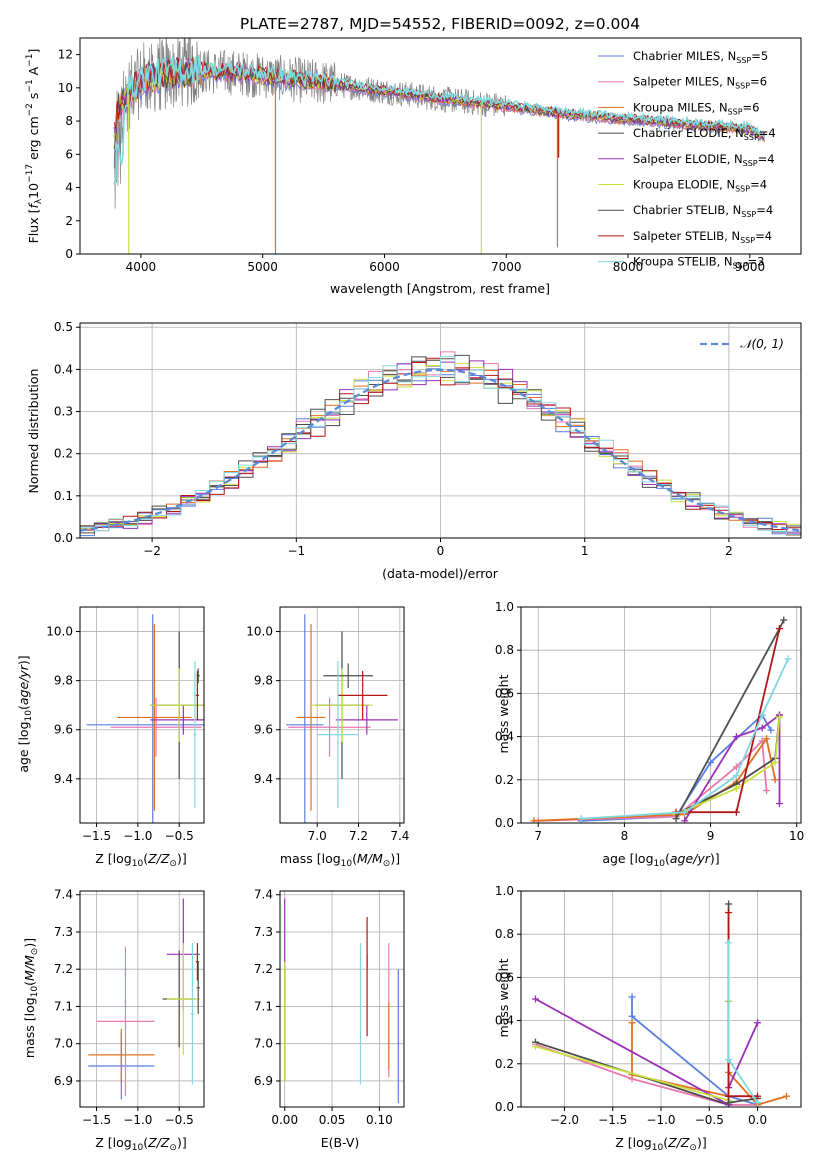 Image resolution: width=819 pixels, height=1170 pixels. What do you see at coordinates (538, 836) in the screenshot?
I see `x-tick-label: 7` at bounding box center [538, 836].